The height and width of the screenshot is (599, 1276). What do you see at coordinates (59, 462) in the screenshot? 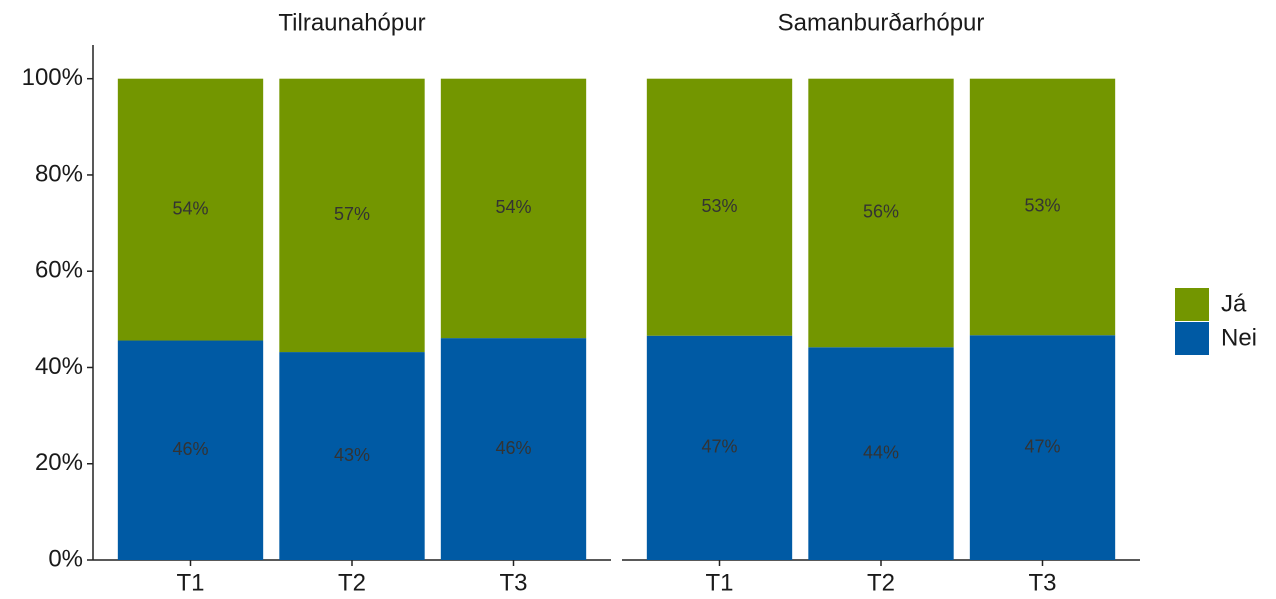
I see `y-tick-label: 20%` at bounding box center [59, 462].